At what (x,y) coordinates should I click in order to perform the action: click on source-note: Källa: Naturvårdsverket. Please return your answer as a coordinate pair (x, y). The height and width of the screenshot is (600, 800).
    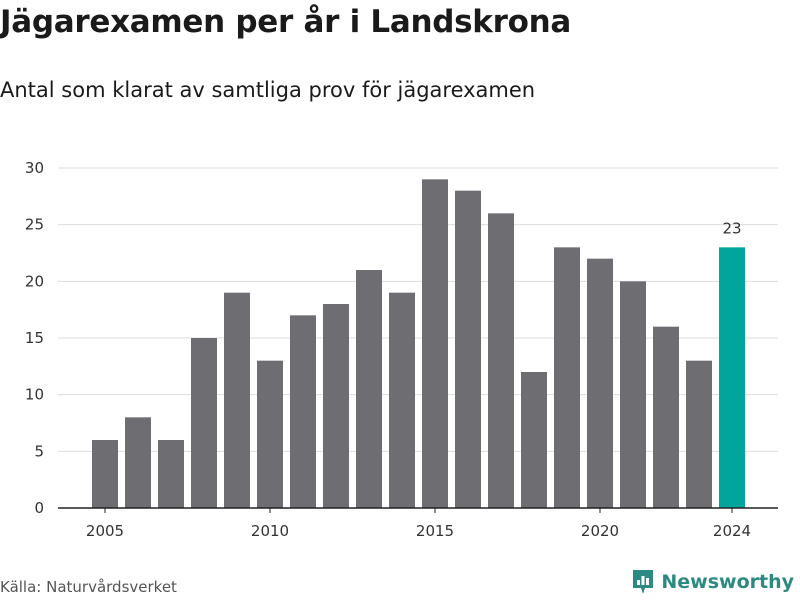
    Looking at the image, I should click on (88, 587).